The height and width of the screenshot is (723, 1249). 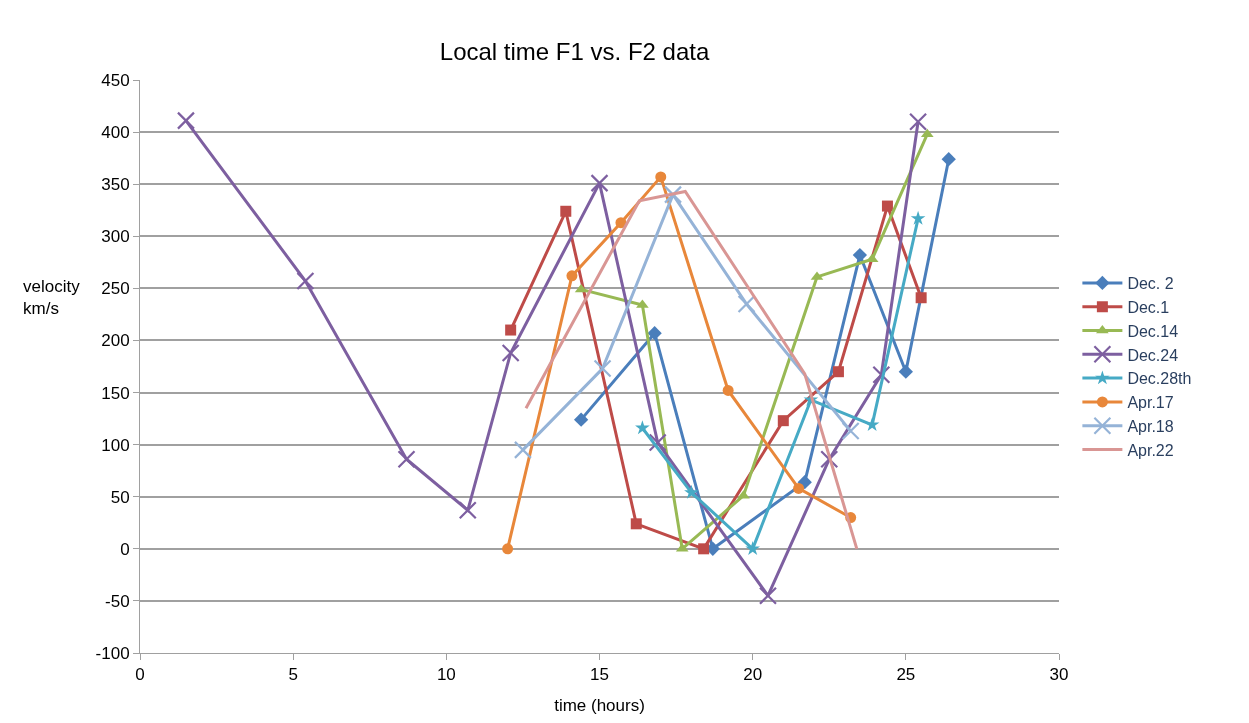 What do you see at coordinates (115, 80) in the screenshot?
I see `y-tick-label: 450` at bounding box center [115, 80].